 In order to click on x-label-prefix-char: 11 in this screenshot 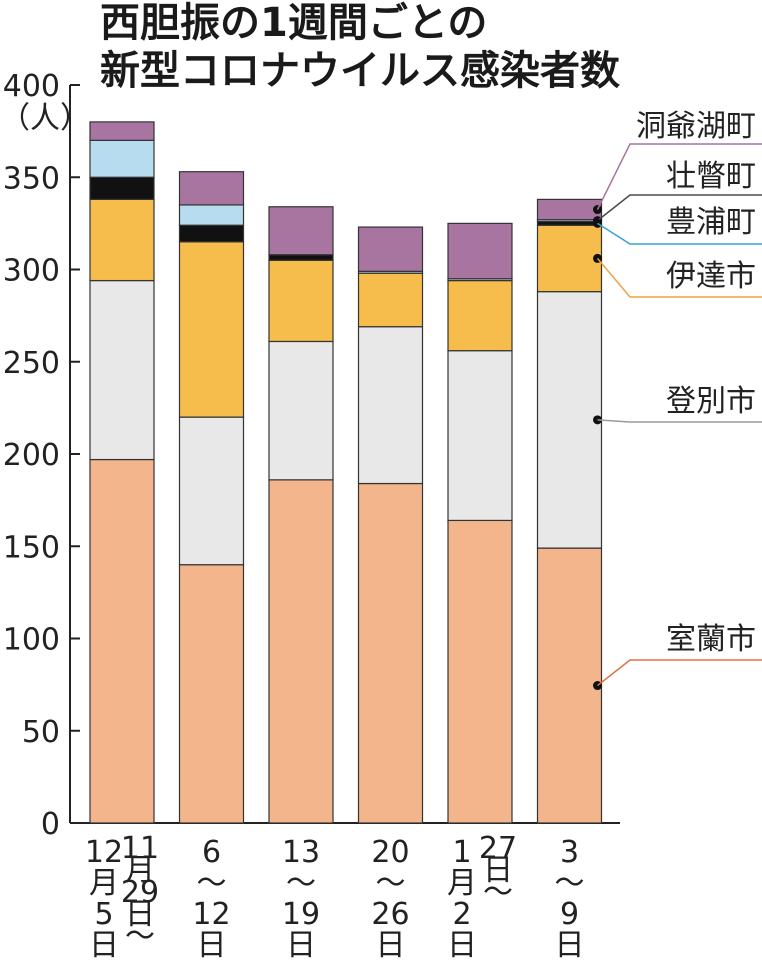, I will do `click(140, 848)`.